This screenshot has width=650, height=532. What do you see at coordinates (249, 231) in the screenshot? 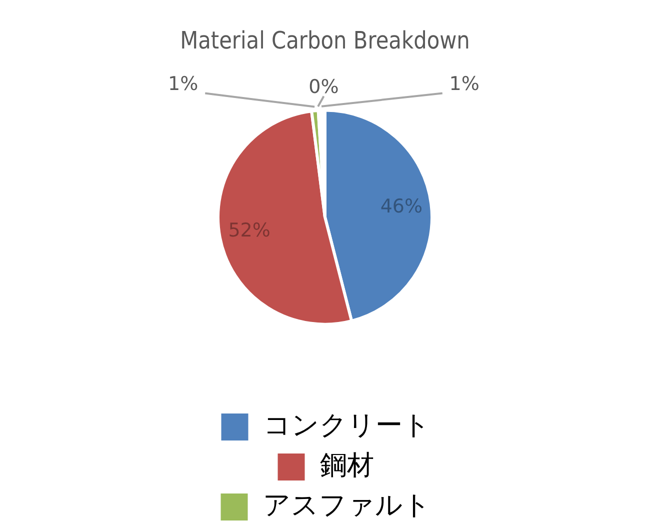
I see `data-label: 52%` at bounding box center [249, 231].